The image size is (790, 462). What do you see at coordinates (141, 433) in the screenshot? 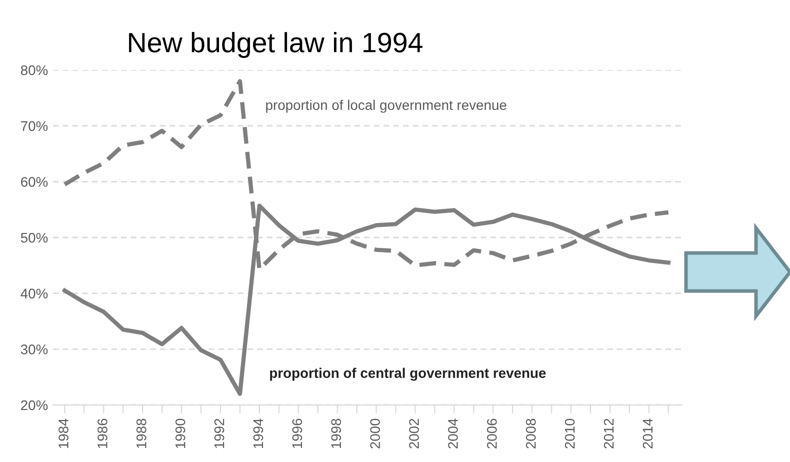
I see `x-tick-label: 1988` at bounding box center [141, 433].